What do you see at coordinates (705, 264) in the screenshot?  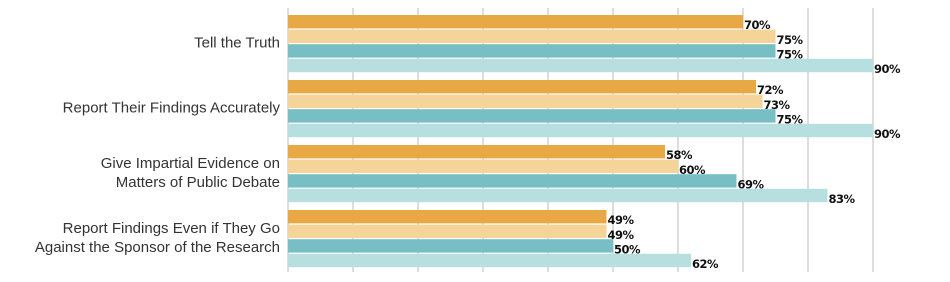 I see `value-label: 62%` at bounding box center [705, 264].